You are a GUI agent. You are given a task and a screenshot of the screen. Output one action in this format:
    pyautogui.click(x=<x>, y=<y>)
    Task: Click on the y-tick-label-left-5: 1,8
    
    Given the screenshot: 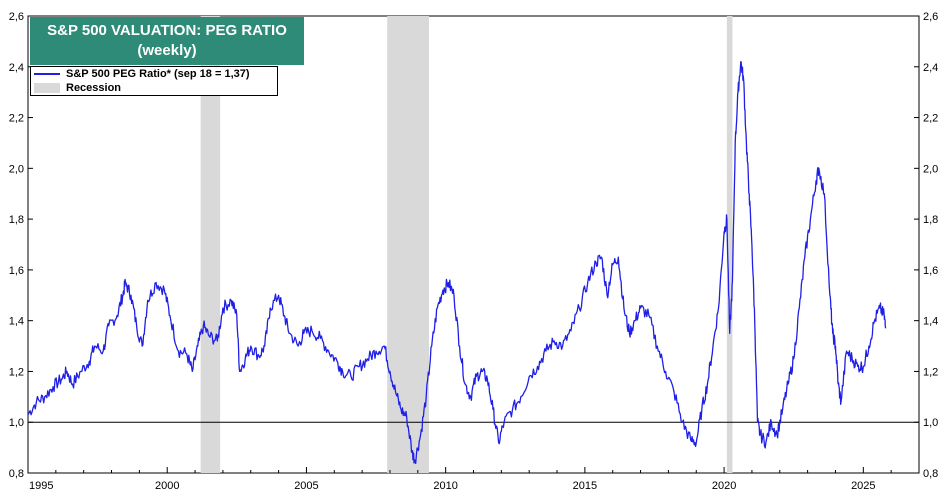 What is the action you would take?
    pyautogui.click(x=16, y=220)
    